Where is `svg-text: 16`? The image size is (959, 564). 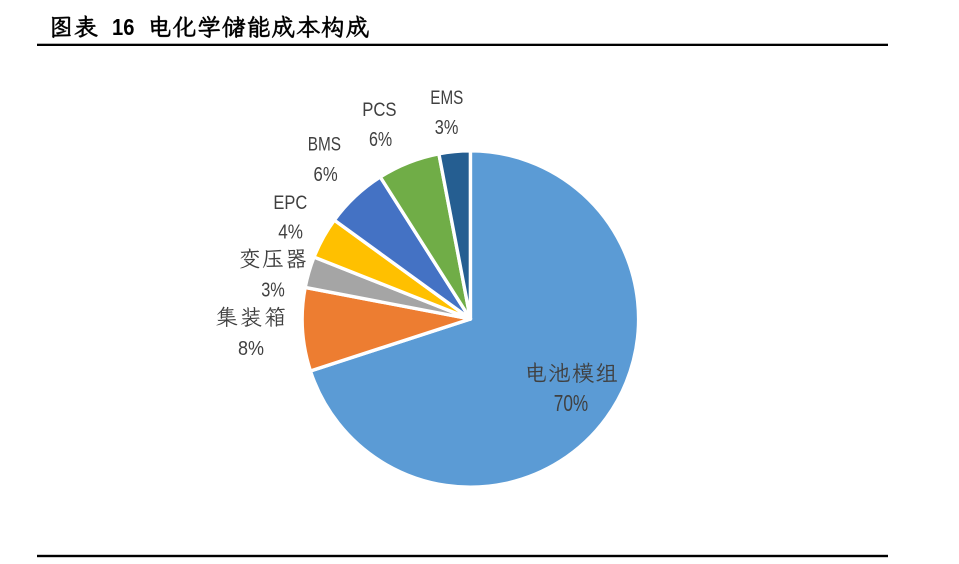 svg-text: 16 is located at coordinates (123, 27).